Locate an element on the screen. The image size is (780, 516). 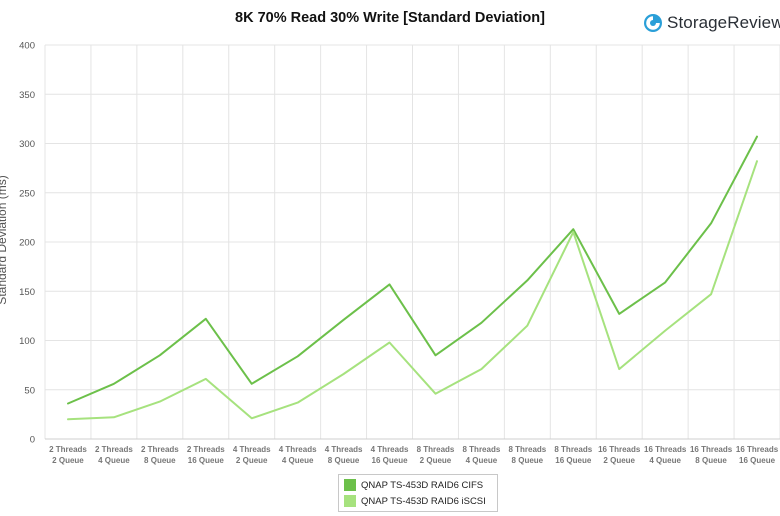
y-tick-label: 0 is located at coordinates (32, 440).